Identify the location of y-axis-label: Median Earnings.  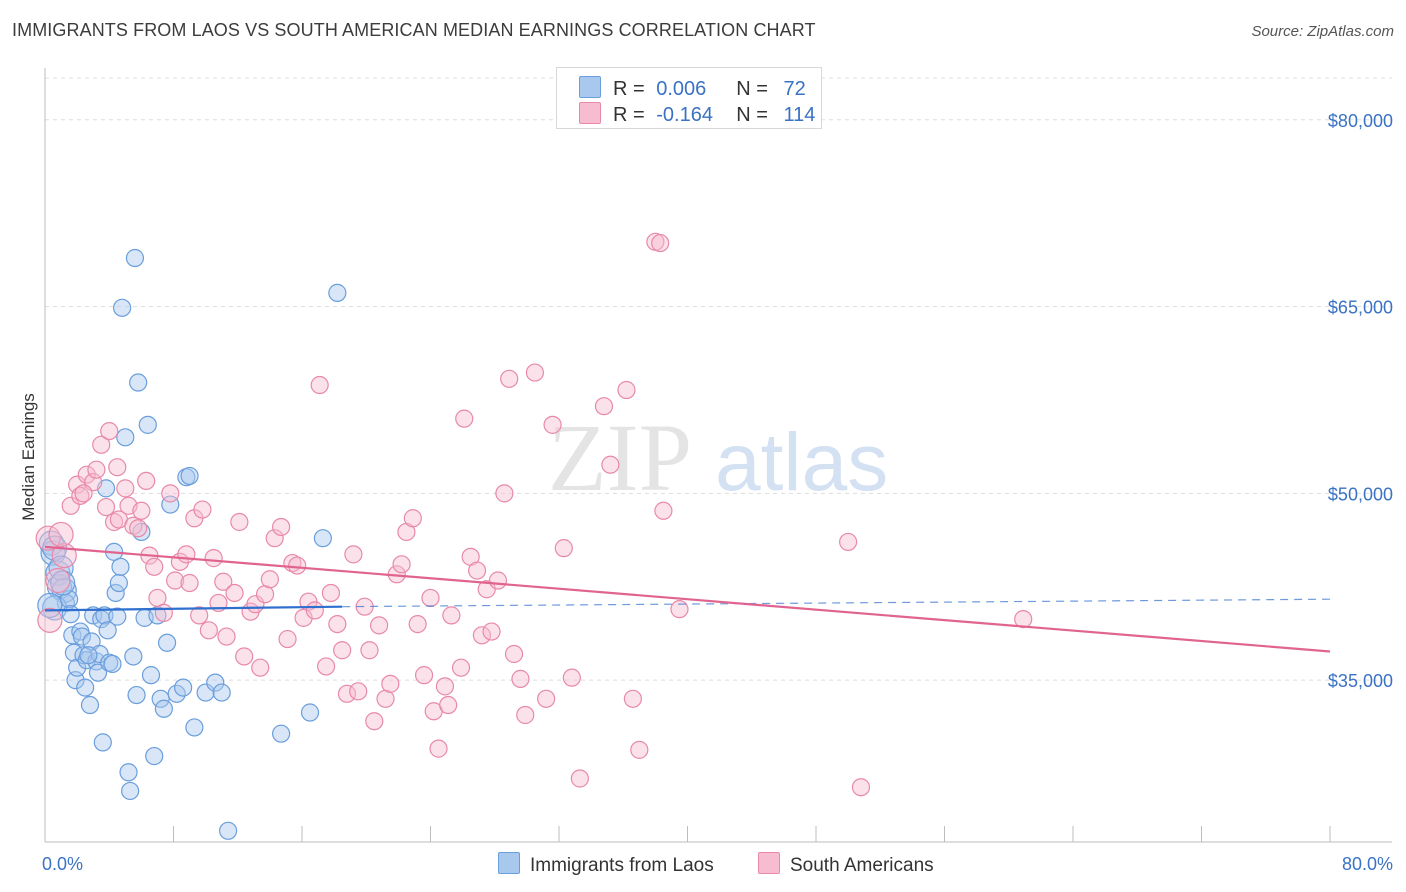
(28, 457).